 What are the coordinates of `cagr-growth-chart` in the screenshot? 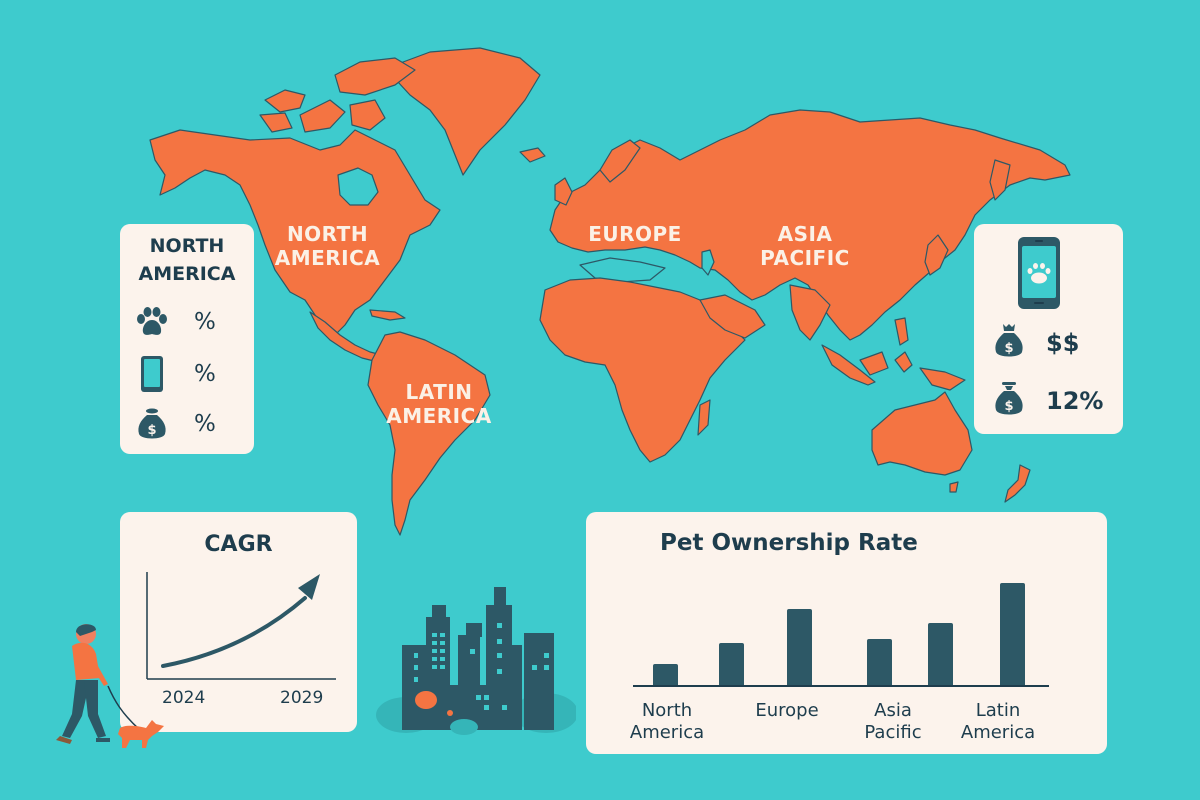 It's located at (241, 626).